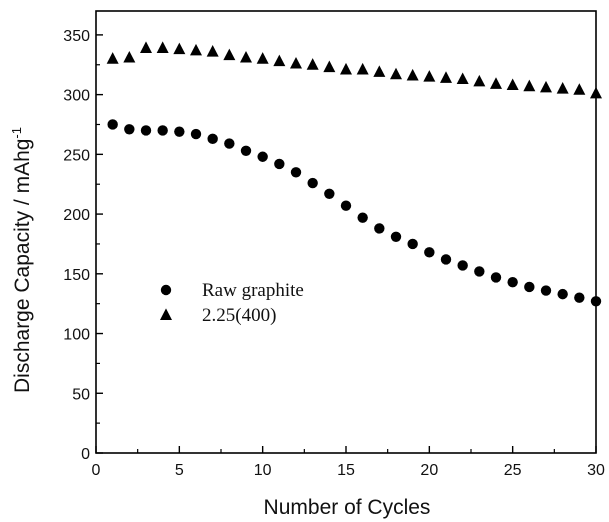 The width and height of the screenshot is (609, 522). What do you see at coordinates (85, 454) in the screenshot?
I see `y-tick-label: 0` at bounding box center [85, 454].